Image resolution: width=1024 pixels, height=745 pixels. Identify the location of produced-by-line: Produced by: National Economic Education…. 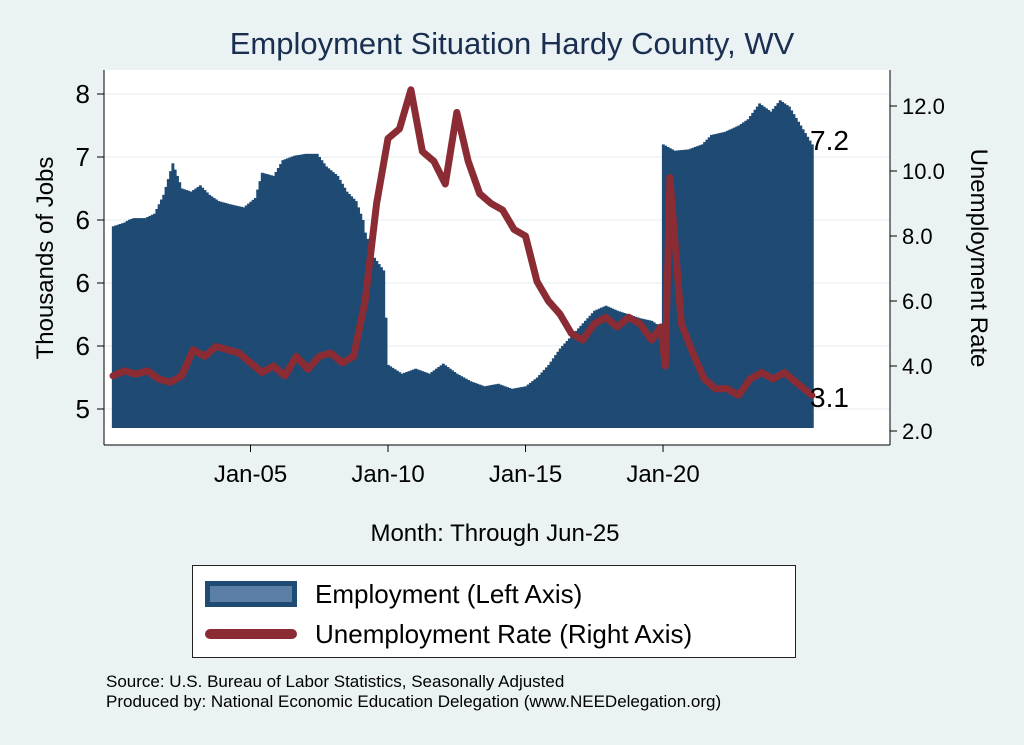
(414, 701).